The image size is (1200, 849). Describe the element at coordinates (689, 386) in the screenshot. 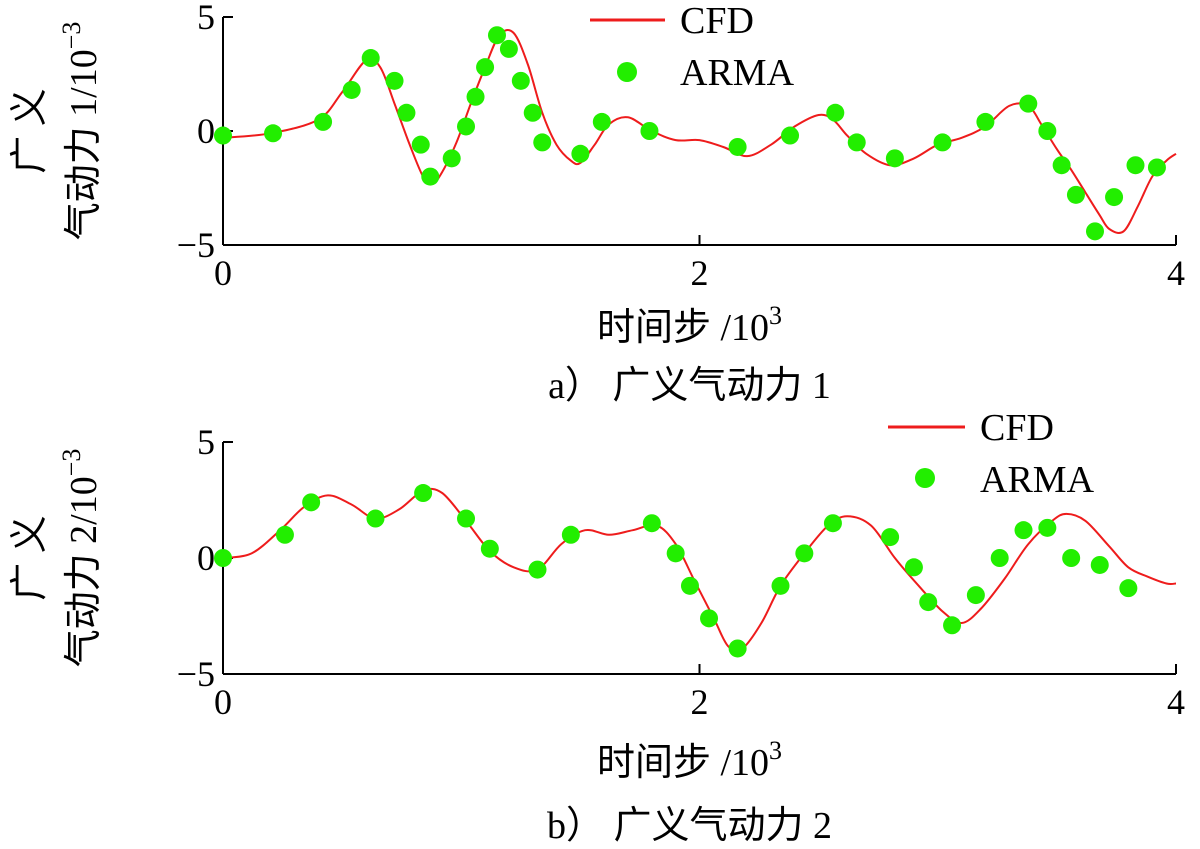

I see `panel-caption: a） 广义气动力 1` at that location.